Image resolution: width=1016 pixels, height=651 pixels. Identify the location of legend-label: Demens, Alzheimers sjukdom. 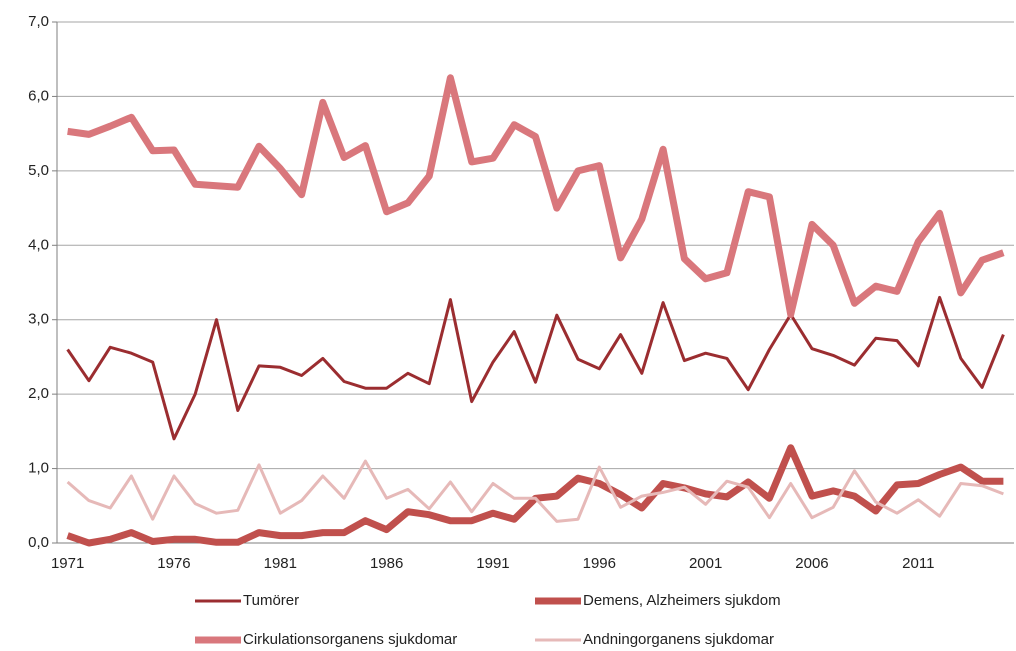
(682, 600).